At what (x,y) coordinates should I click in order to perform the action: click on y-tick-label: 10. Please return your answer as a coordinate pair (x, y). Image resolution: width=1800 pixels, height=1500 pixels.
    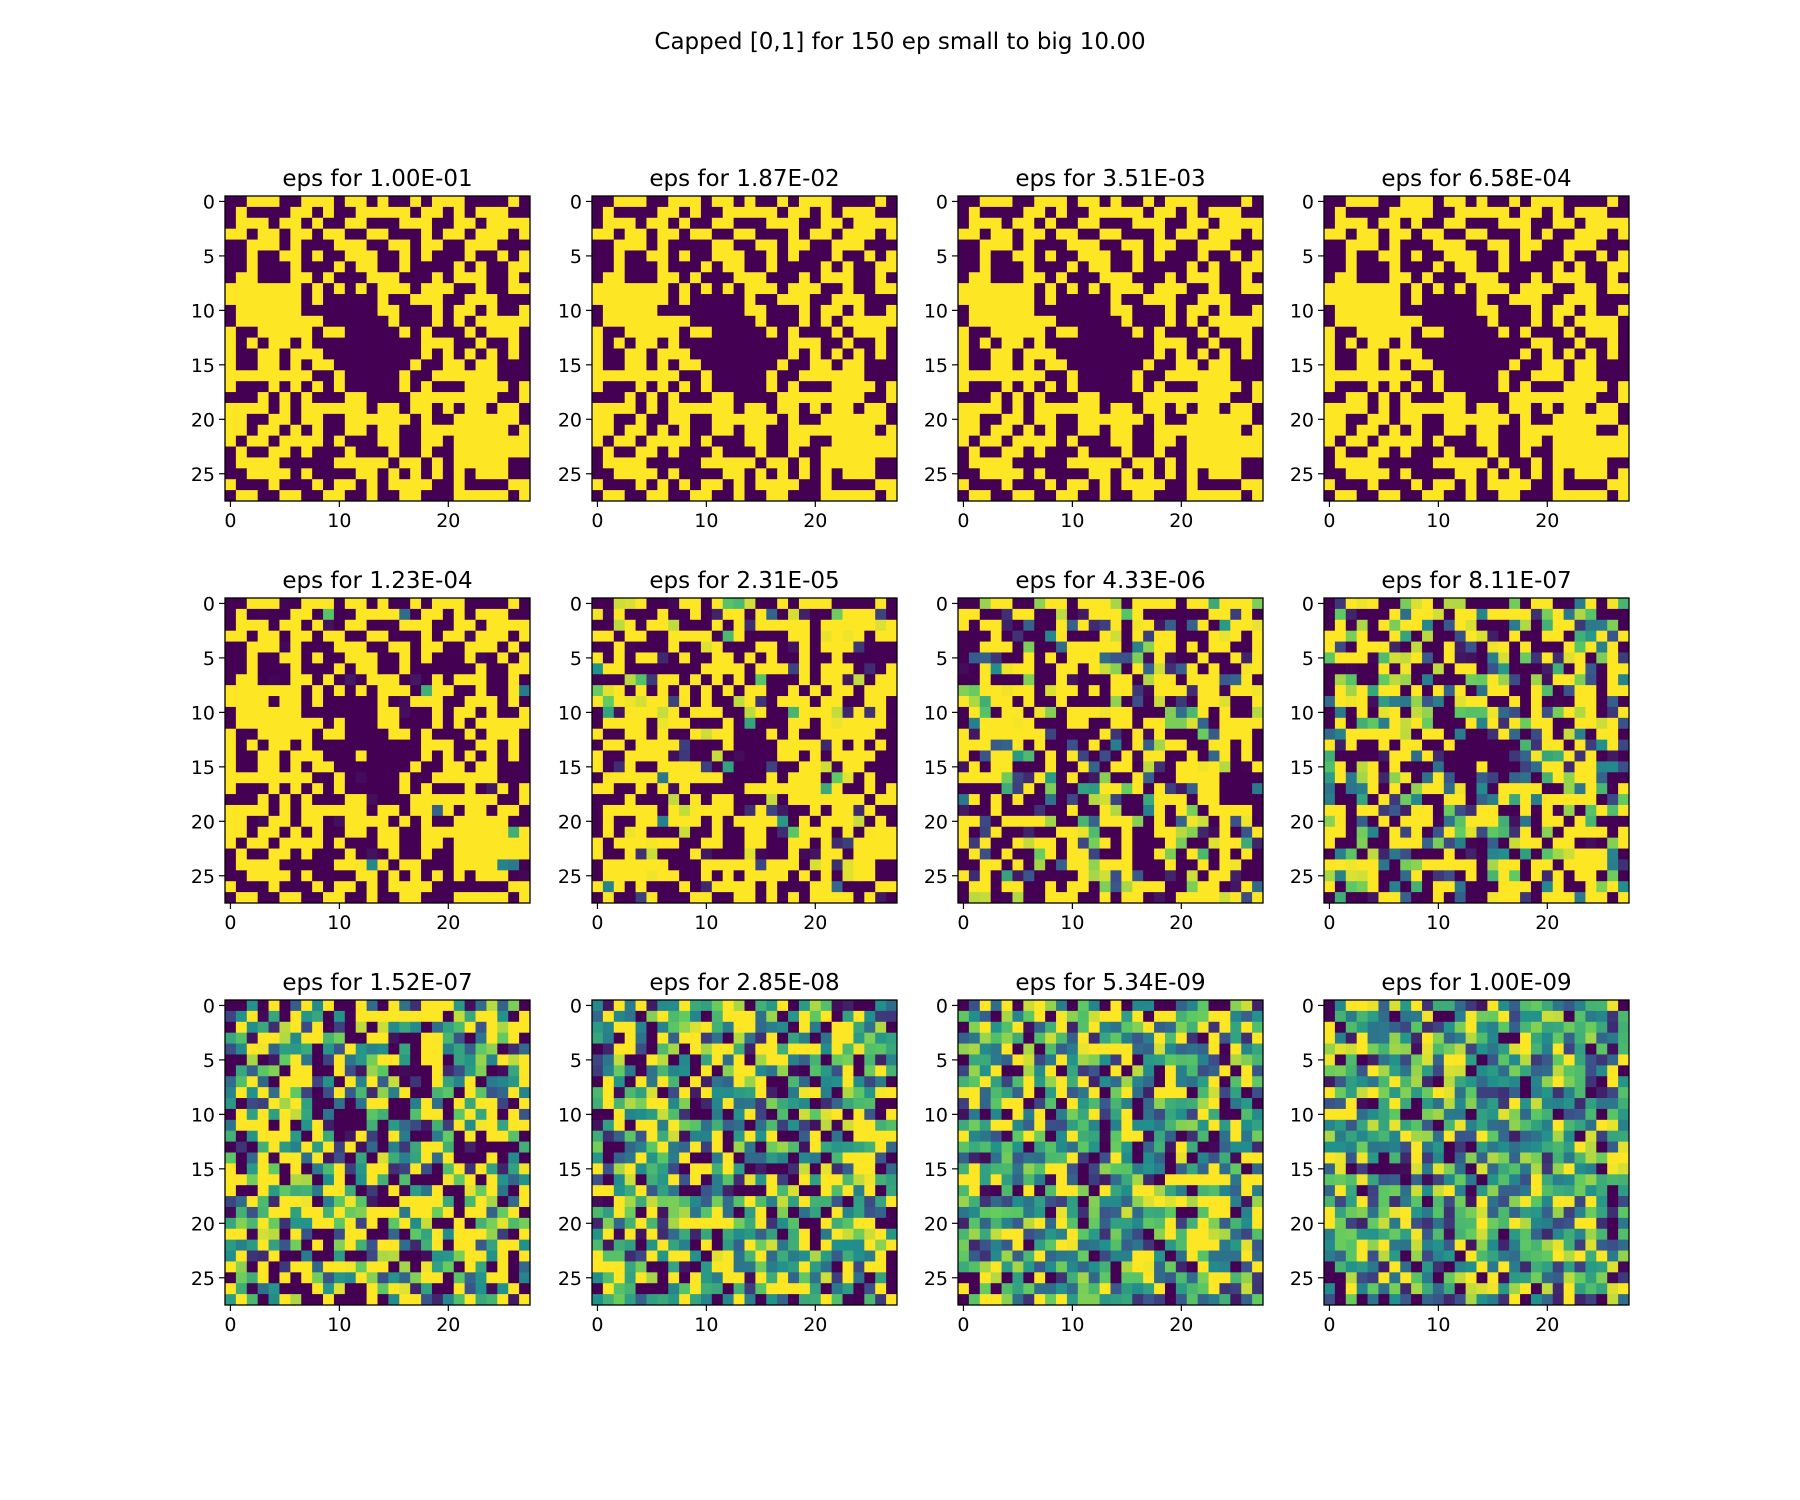
    Looking at the image, I should click on (570, 311).